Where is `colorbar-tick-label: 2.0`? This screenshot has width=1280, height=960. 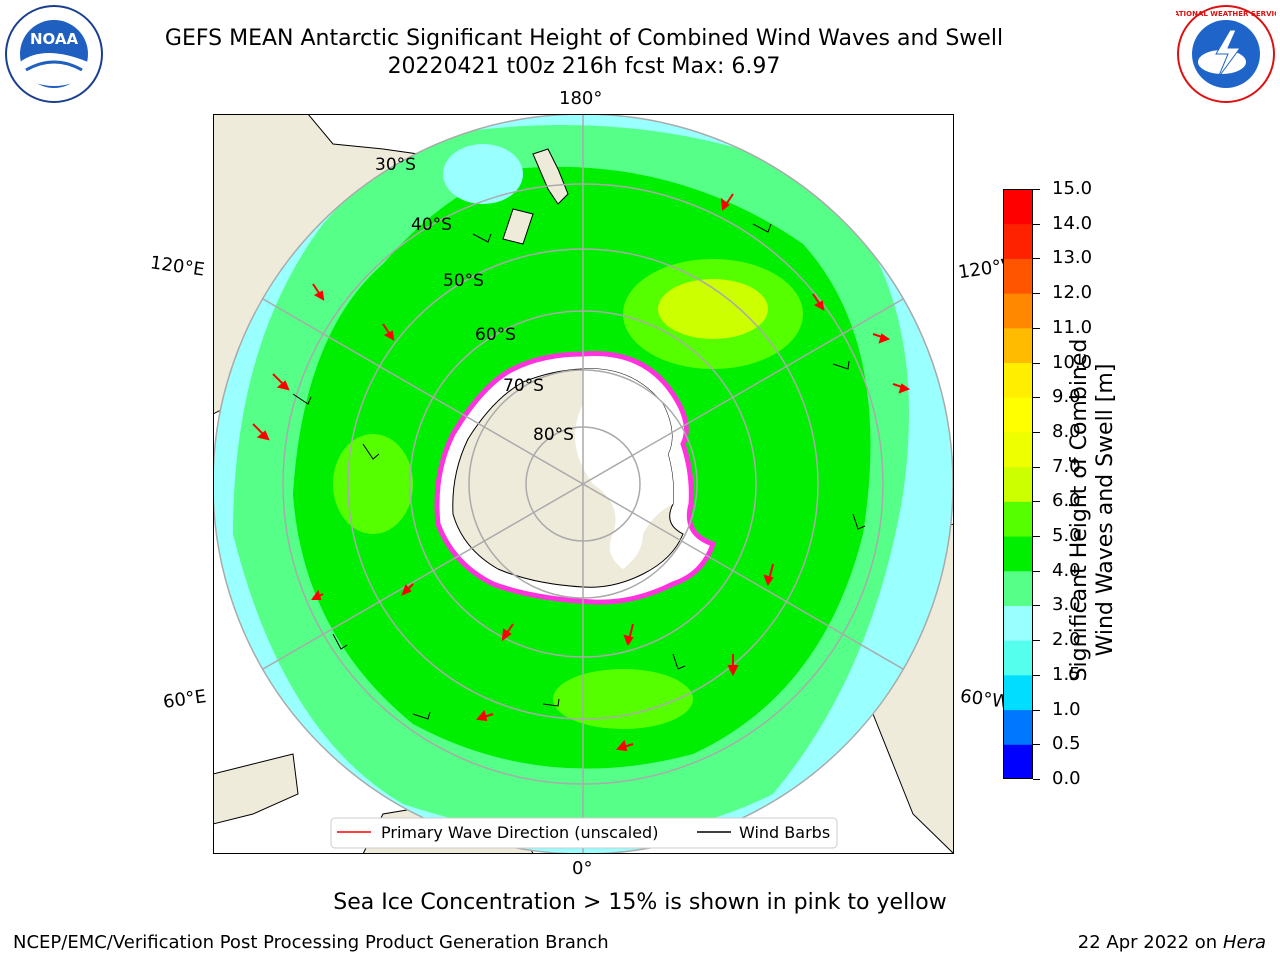
colorbar-tick-label: 2.0 is located at coordinates (1066, 640).